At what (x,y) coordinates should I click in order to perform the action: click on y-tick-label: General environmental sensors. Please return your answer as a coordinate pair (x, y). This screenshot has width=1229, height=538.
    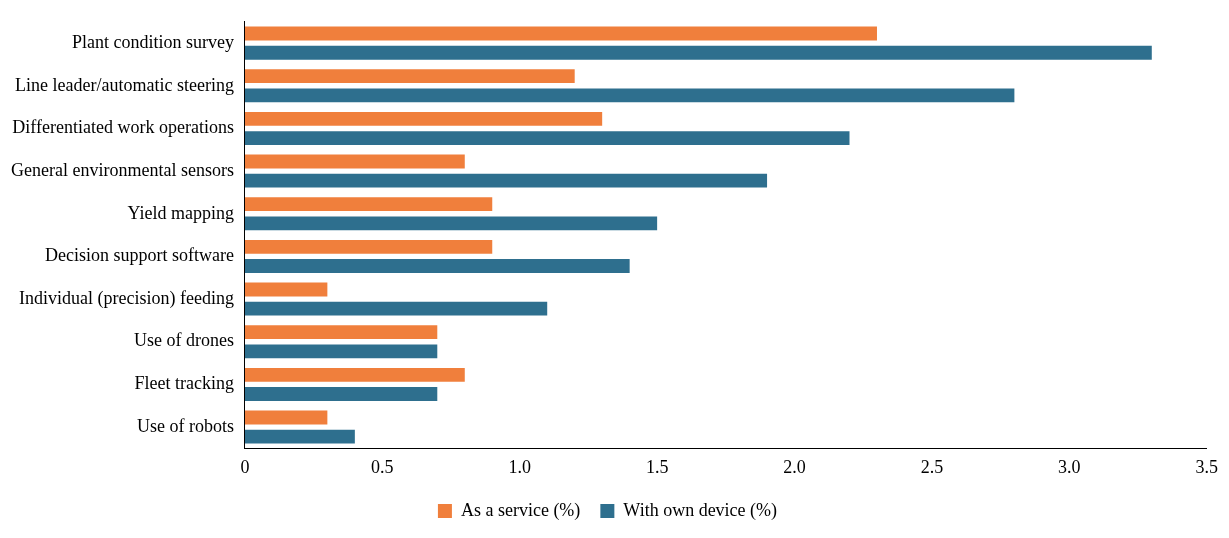
    Looking at the image, I should click on (122, 169).